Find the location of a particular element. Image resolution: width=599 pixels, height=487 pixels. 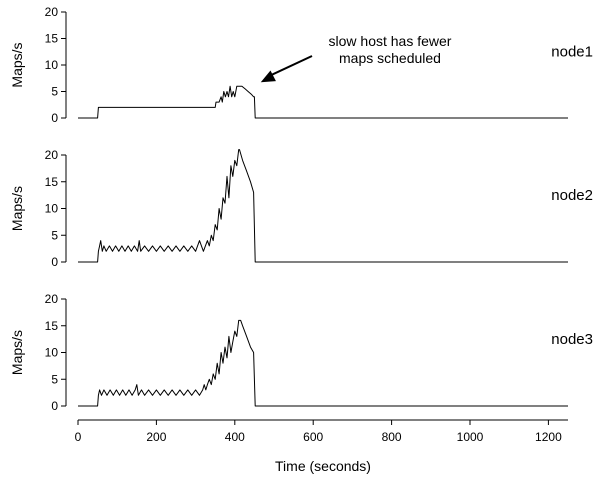

x-tick-label: 1000 is located at coordinates (470, 437).